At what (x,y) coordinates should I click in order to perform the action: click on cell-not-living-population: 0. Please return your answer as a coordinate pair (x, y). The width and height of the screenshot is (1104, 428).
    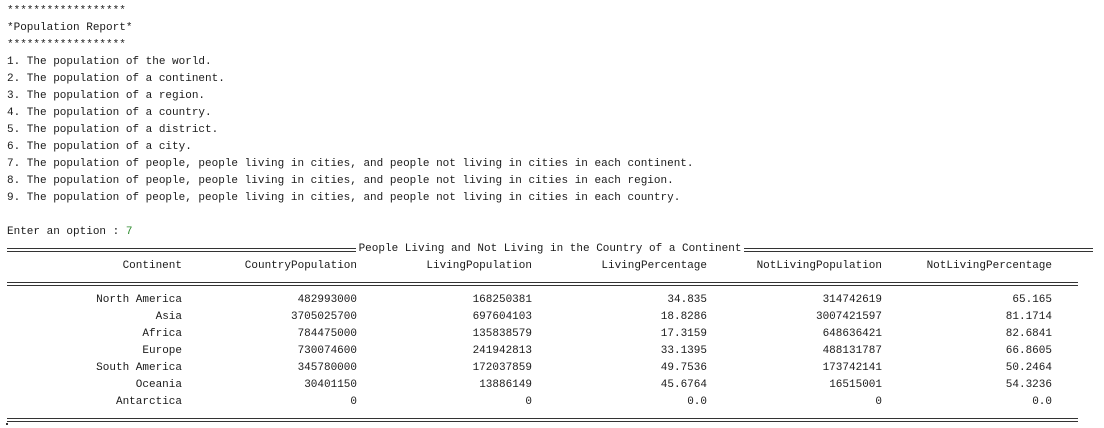
    Looking at the image, I should click on (878, 402).